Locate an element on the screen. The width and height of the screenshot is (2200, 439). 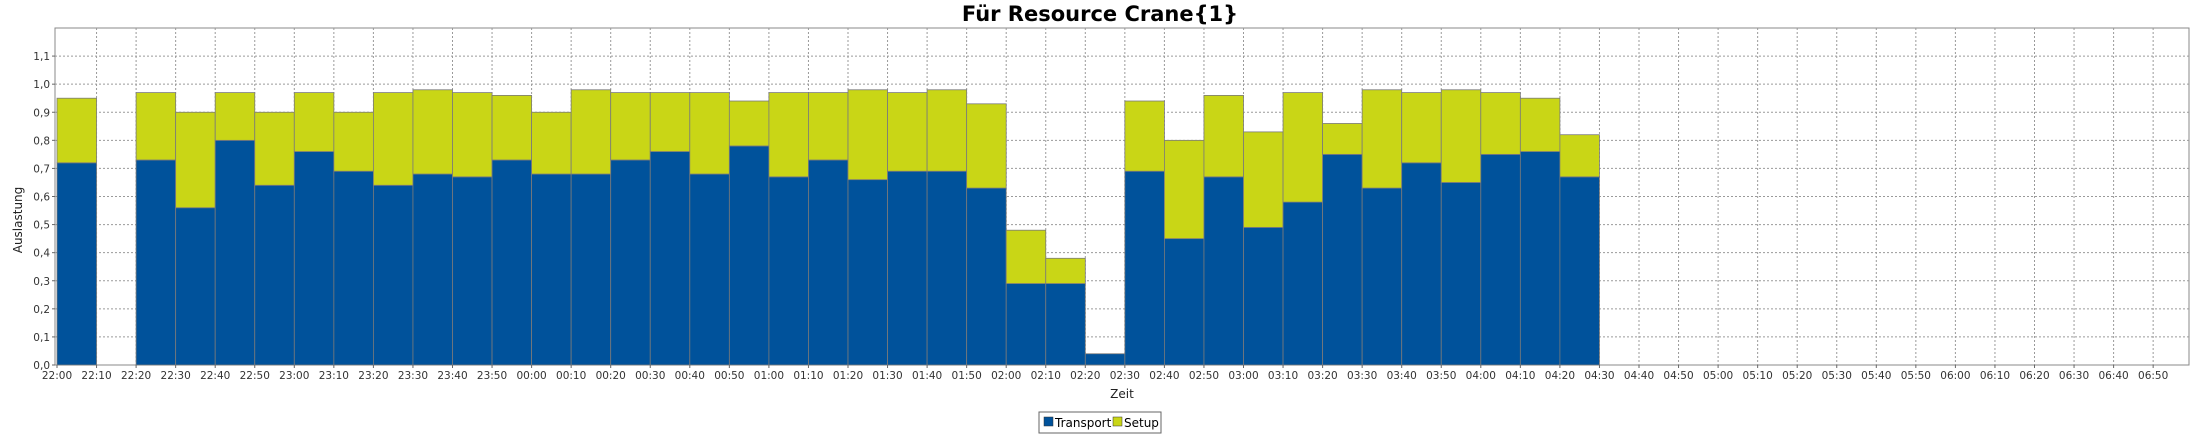
x-tick-label: 01:10 is located at coordinates (808, 376).